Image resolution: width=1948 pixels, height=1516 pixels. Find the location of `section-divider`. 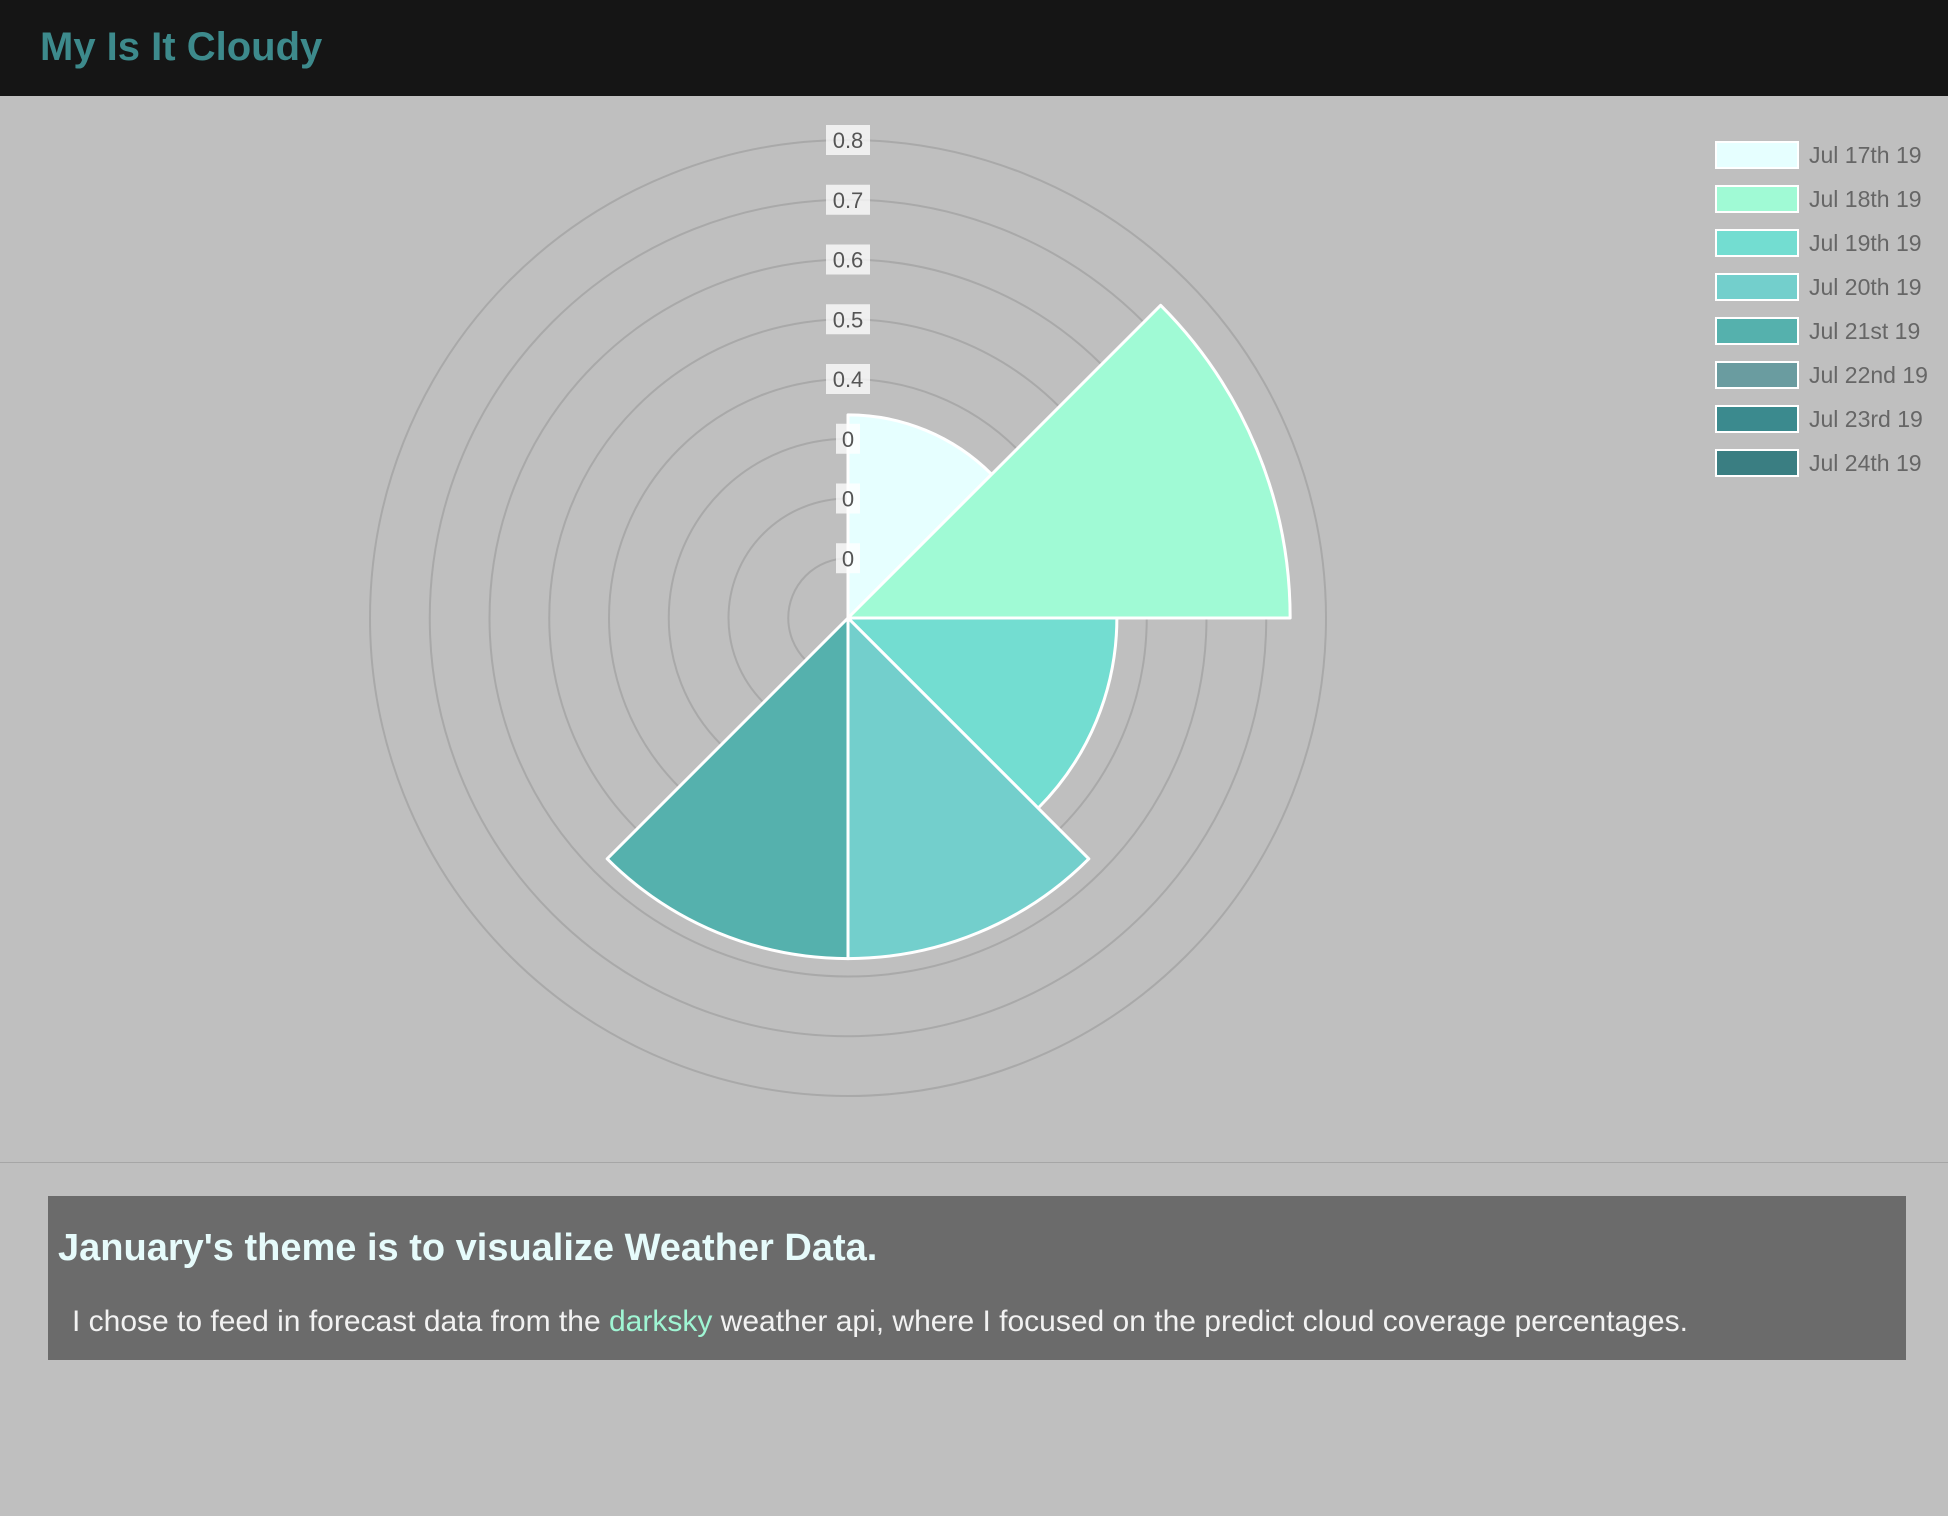

section-divider is located at coordinates (974, 1162).